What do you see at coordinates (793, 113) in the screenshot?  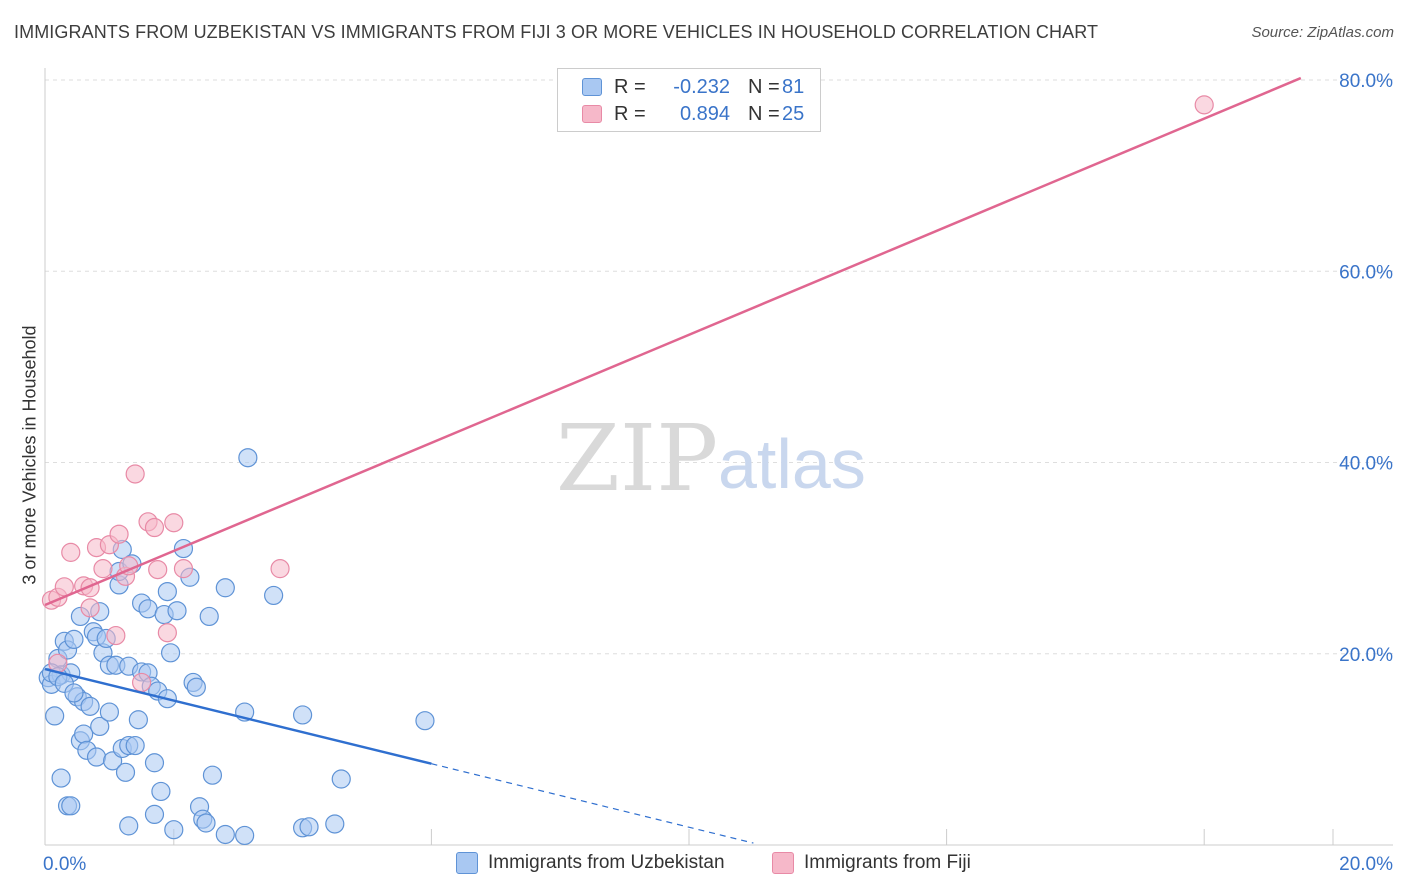 I see `legend-n-value: 25` at bounding box center [793, 113].